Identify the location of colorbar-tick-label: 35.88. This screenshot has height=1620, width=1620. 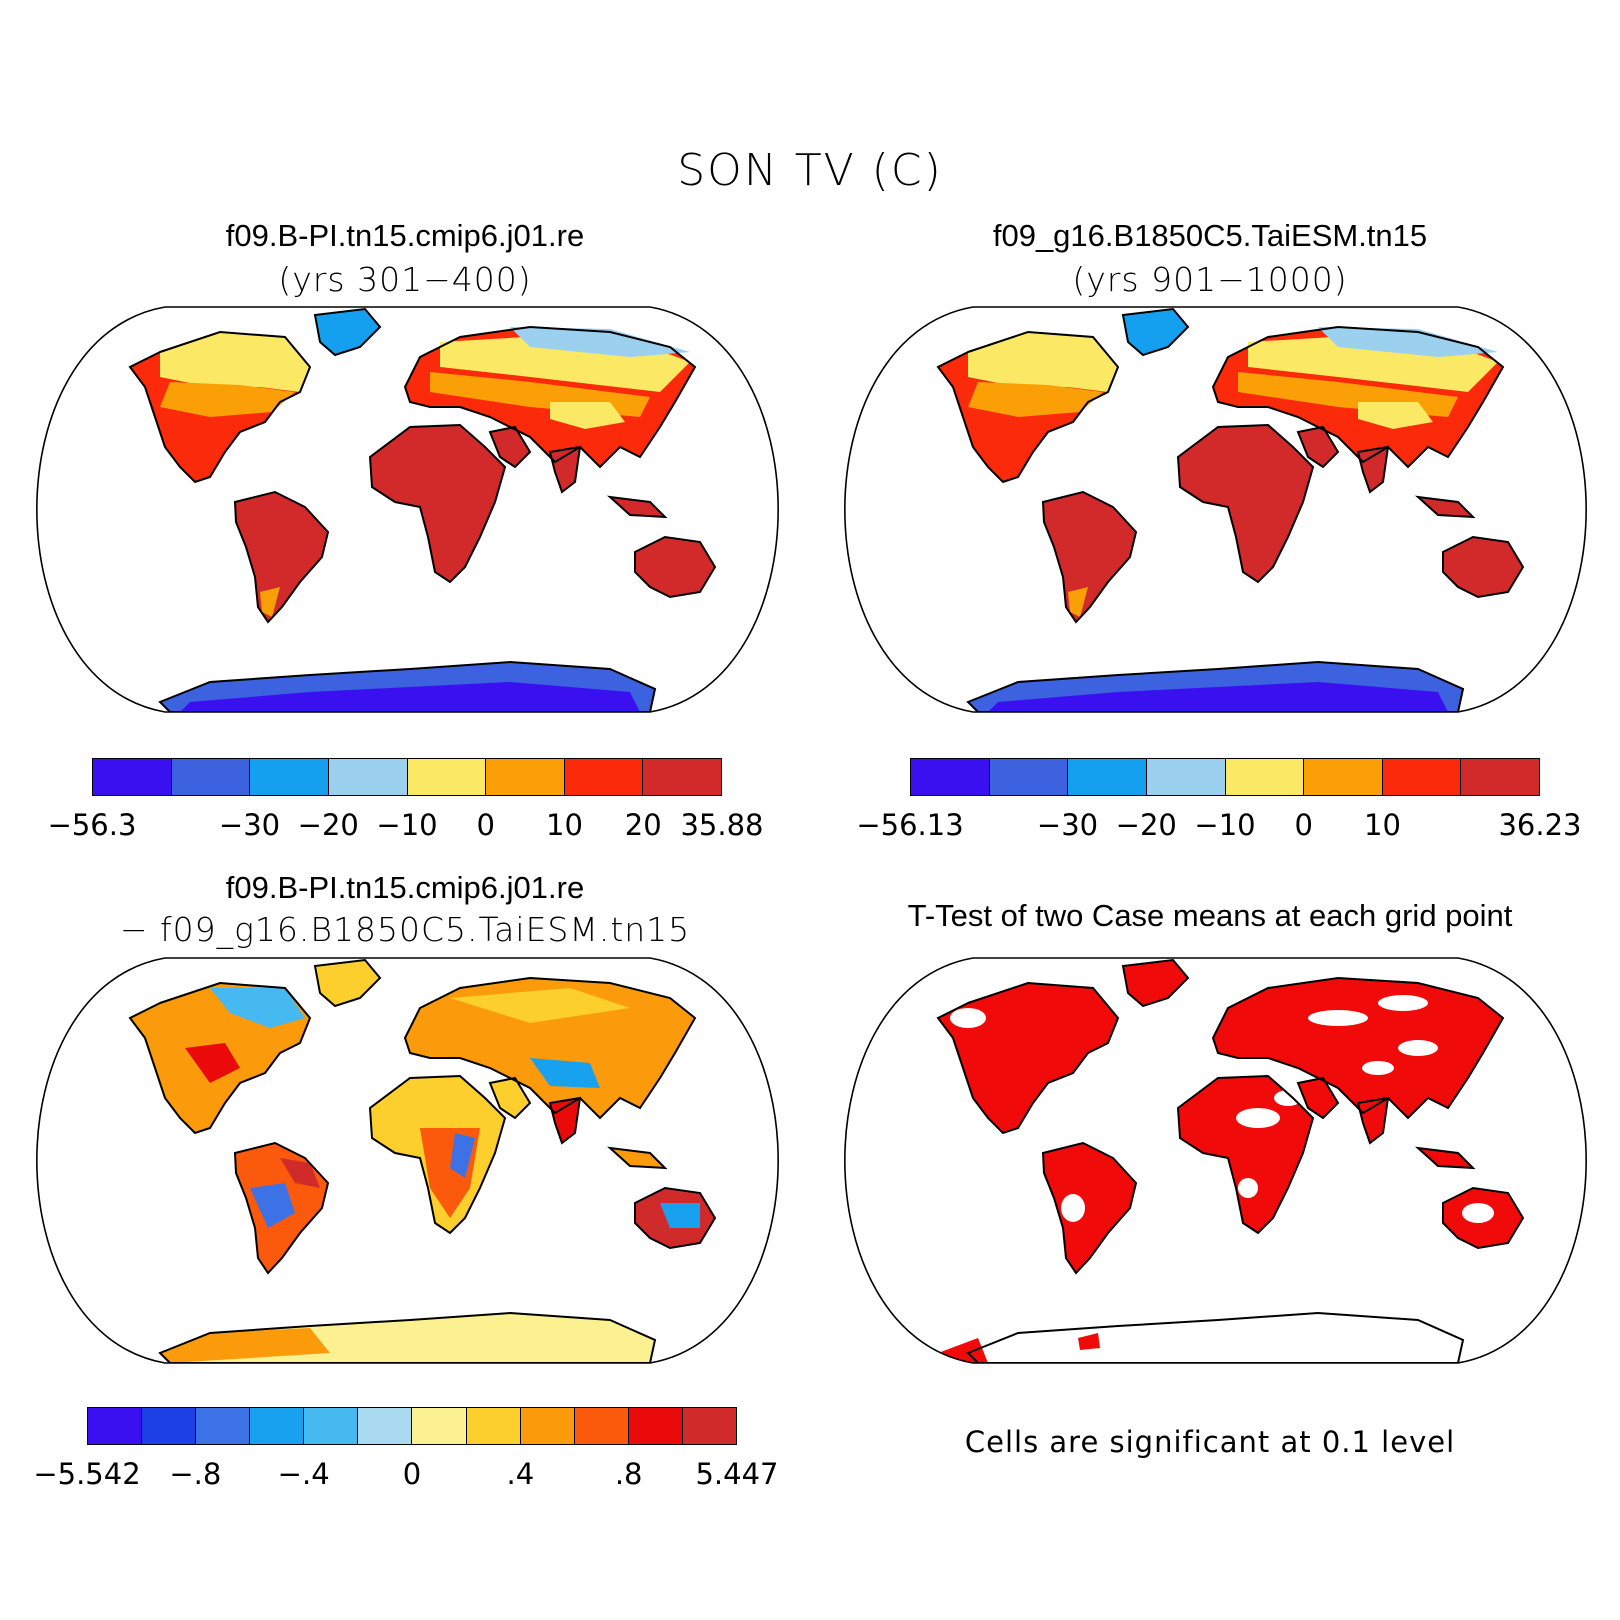
(722, 825).